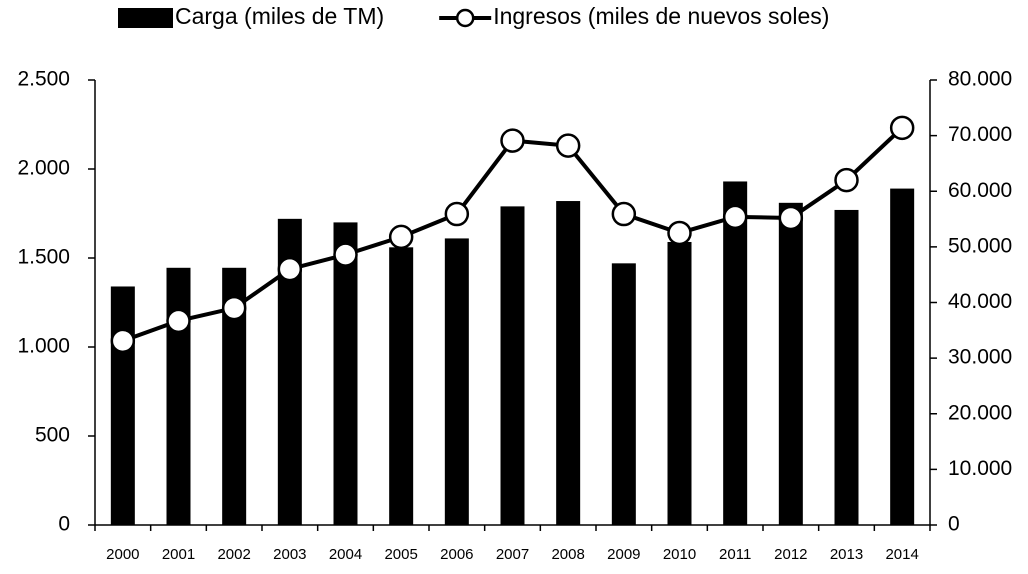 Image resolution: width=1028 pixels, height=574 pixels. What do you see at coordinates (289, 554) in the screenshot?
I see `x-tick-label: 2003` at bounding box center [289, 554].